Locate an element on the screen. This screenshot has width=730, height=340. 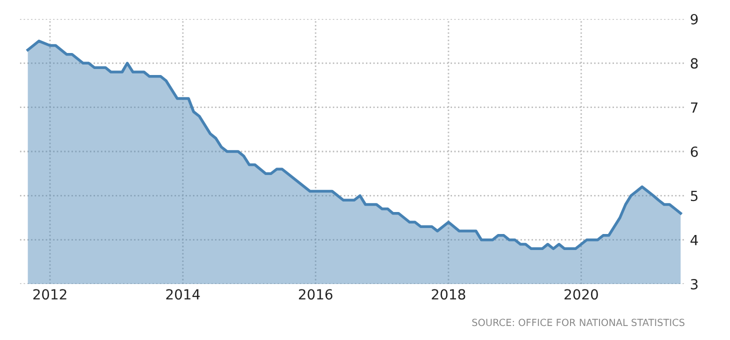
x-tick-label: 2016 is located at coordinates (315, 294).